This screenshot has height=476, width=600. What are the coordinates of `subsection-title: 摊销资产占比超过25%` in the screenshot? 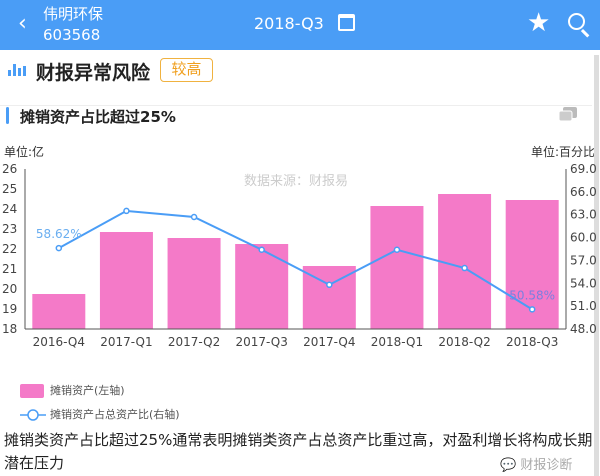 It's located at (98, 117).